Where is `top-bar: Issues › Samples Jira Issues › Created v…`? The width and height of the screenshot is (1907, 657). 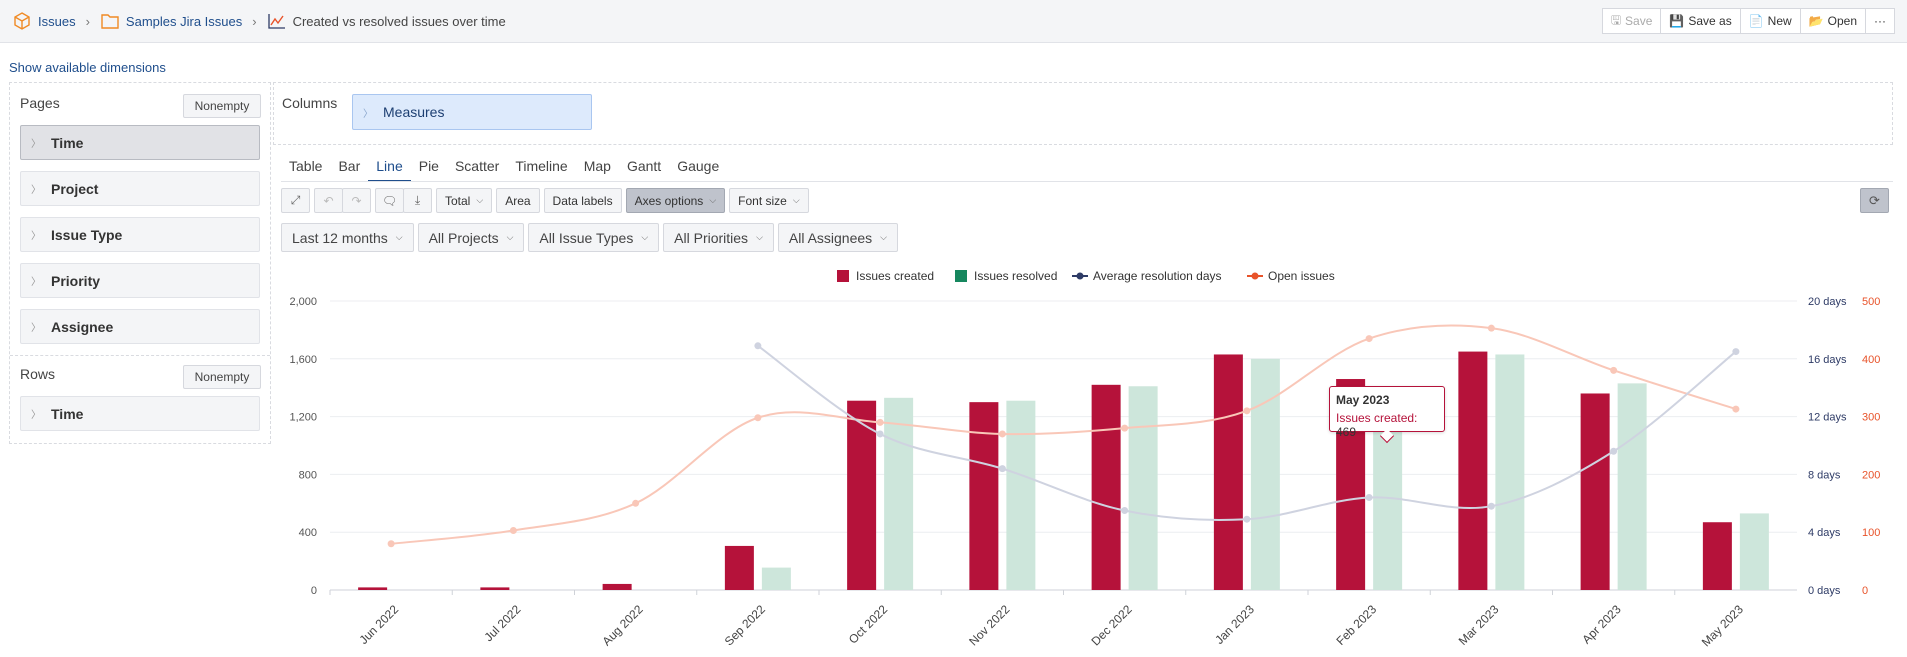
top-bar: Issues › Samples Jira Issues › Created v… is located at coordinates (953, 21).